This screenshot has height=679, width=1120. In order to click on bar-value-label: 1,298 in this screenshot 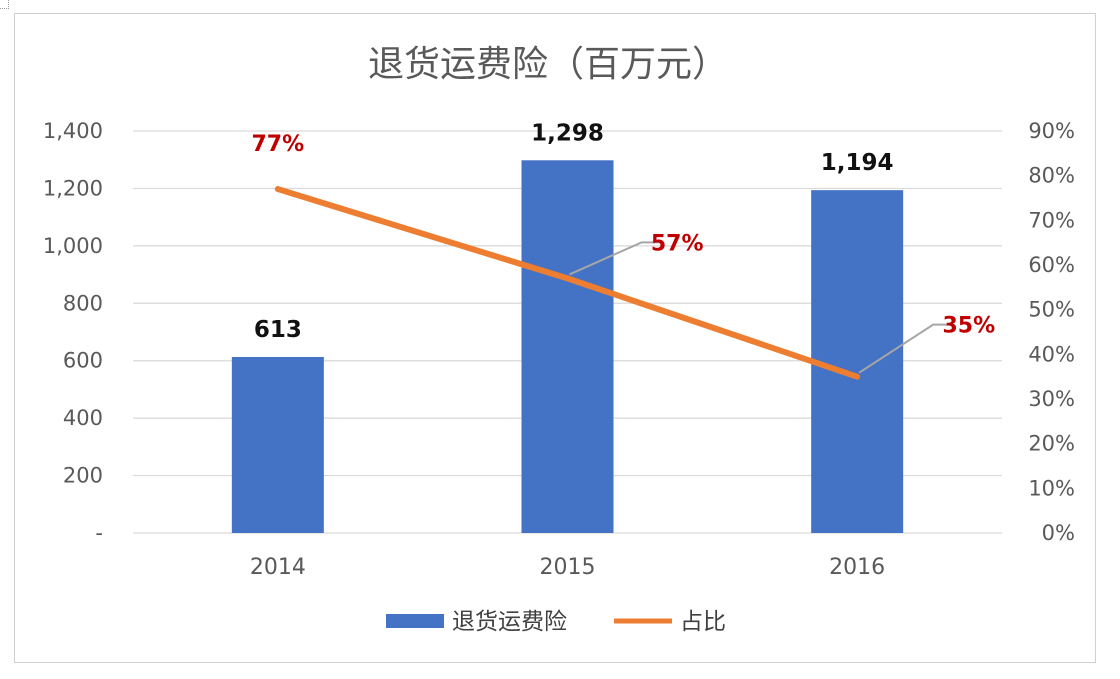, I will do `click(567, 133)`.